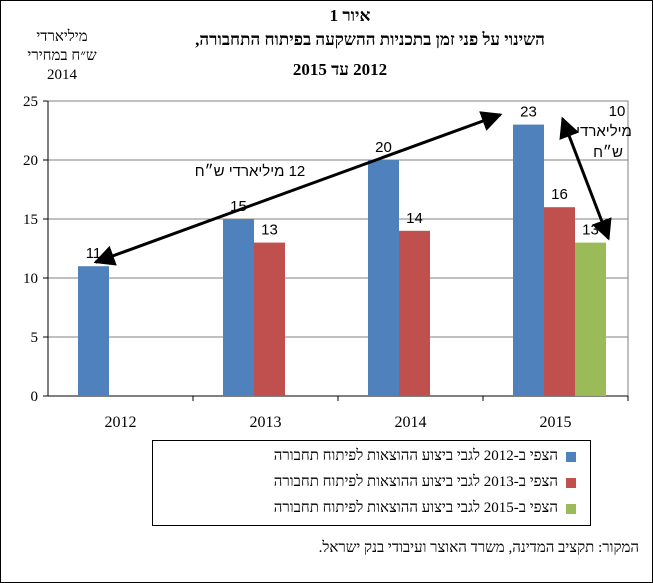 This screenshot has height=583, width=653. What do you see at coordinates (30, 220) in the screenshot?
I see `y-tick-label-15: 15` at bounding box center [30, 220].